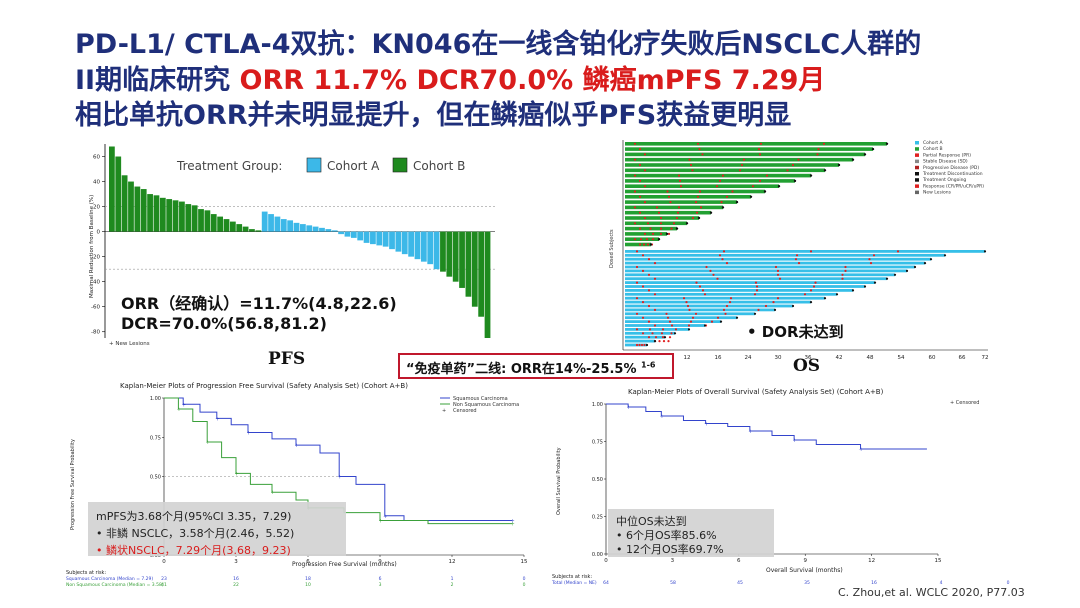 This screenshot has height=608, width=1080. Describe the element at coordinates (766, 428) in the screenshot. I see `km-os-curve: + + + + + +` at that location.